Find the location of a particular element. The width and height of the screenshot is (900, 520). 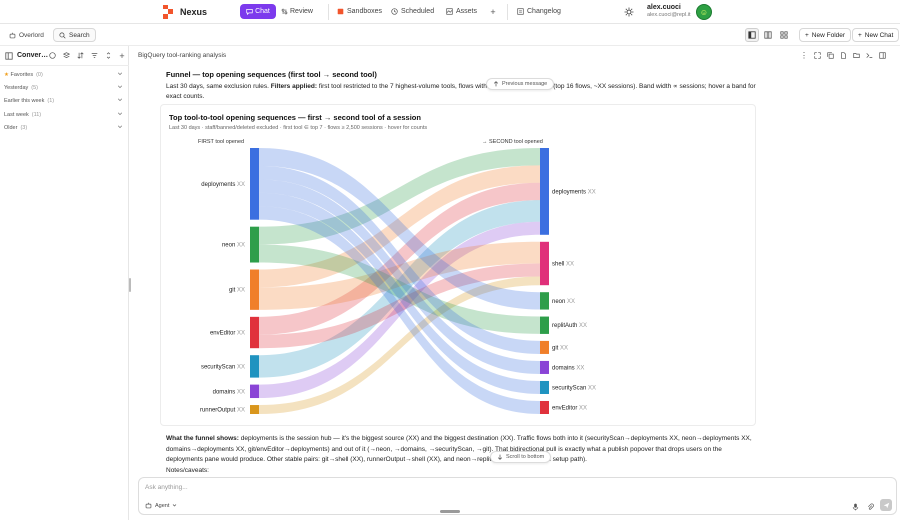

previous-message-button: Previous message is located at coordinates (520, 84).